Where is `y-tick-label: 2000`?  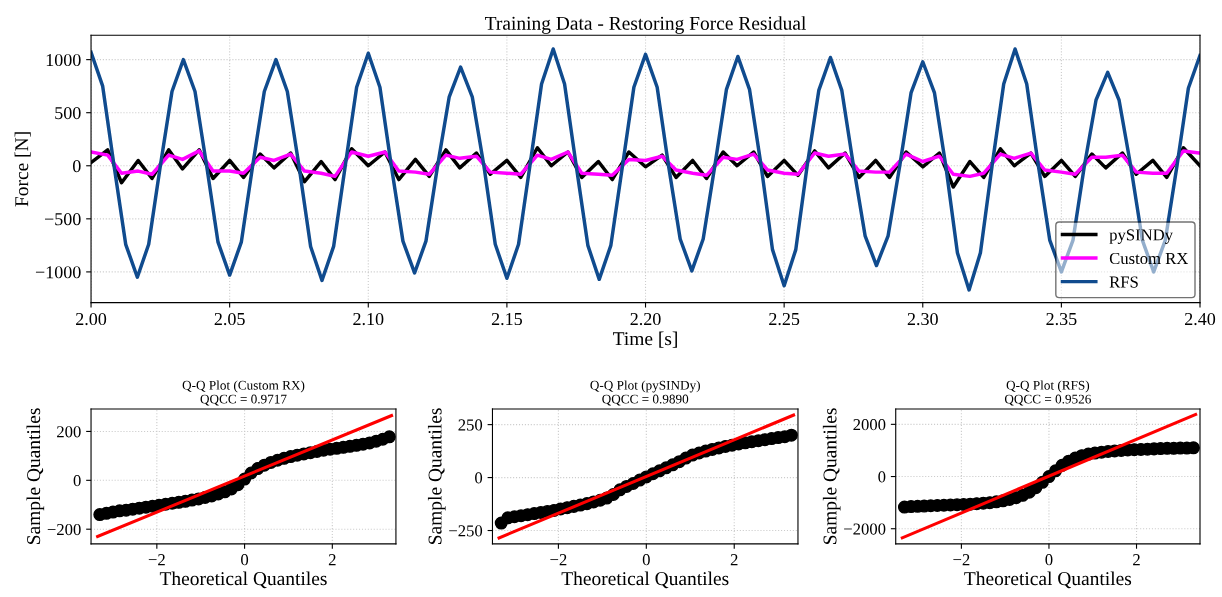 y-tick-label: 2000 is located at coordinates (869, 425).